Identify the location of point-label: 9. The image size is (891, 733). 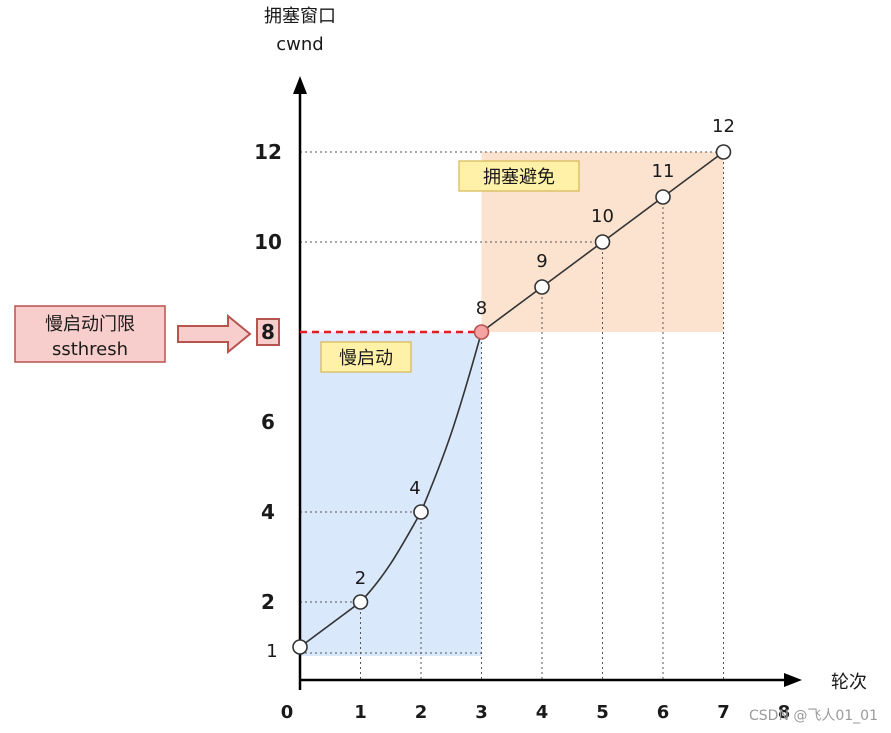
(541, 261).